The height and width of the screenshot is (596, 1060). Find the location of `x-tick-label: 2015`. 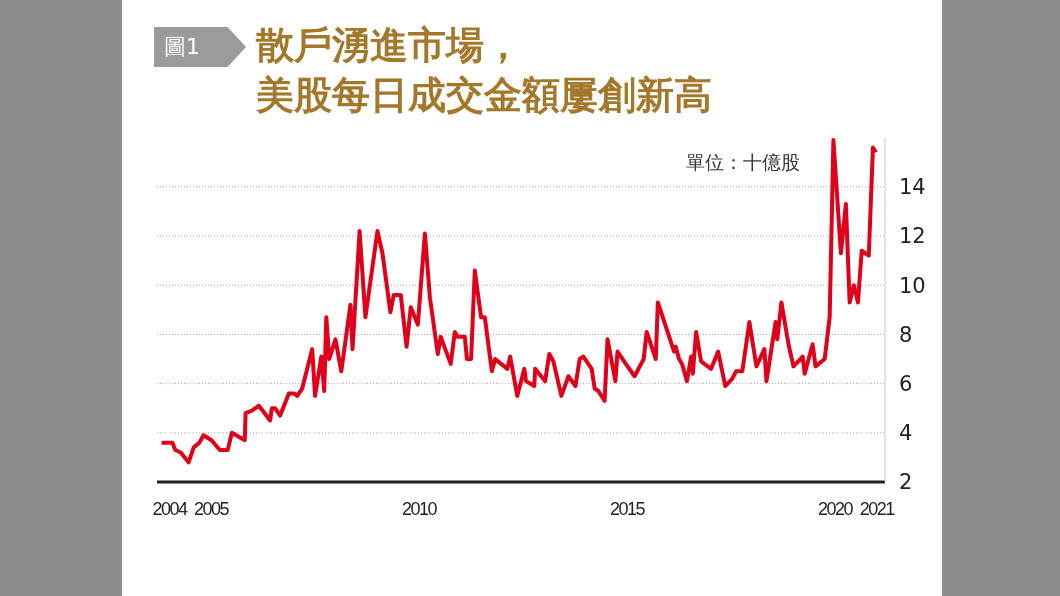

x-tick-label: 2015 is located at coordinates (628, 508).